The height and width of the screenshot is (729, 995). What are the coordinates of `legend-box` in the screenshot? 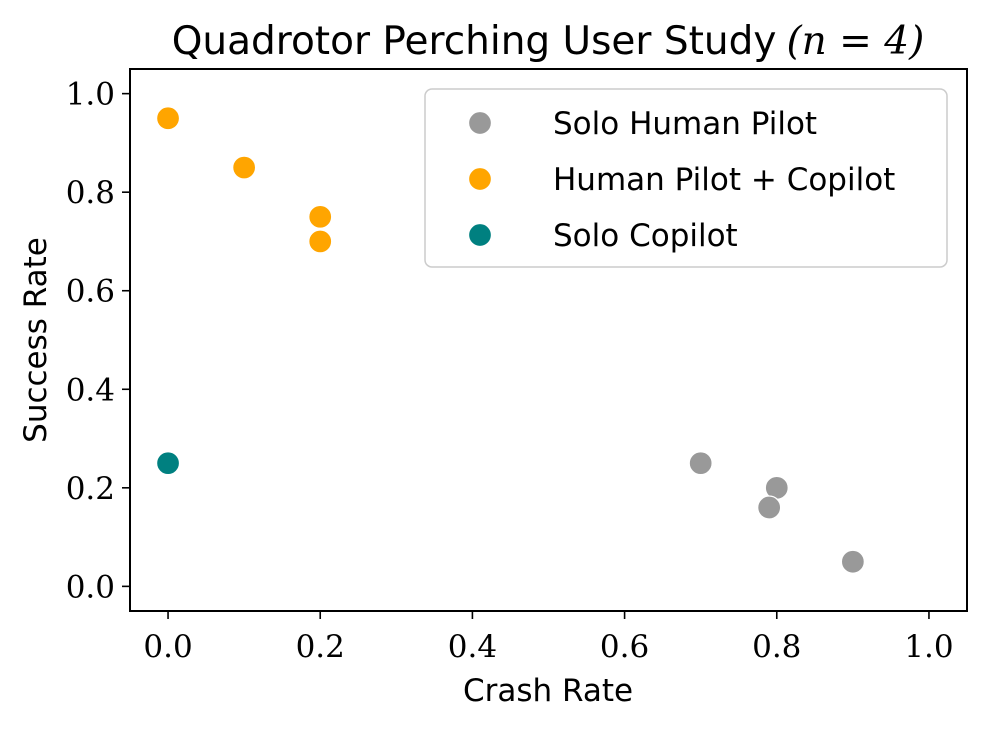 It's located at (686, 178).